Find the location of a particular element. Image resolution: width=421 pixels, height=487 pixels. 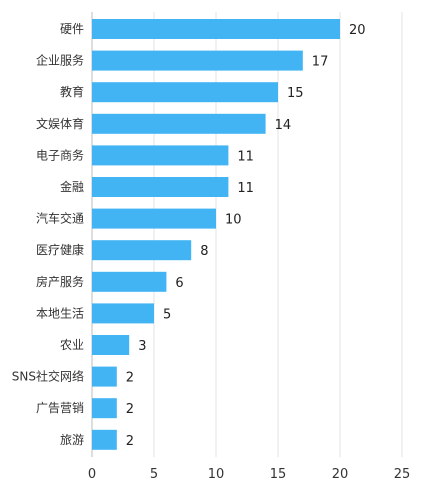

x-tick-label-20: 20 is located at coordinates (340, 474).